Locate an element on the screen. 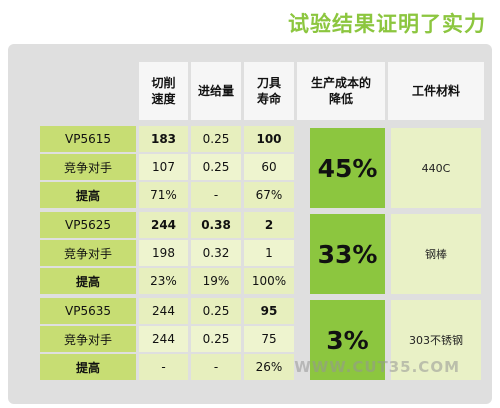  cutting-speed-value: 183 is located at coordinates (163, 139).